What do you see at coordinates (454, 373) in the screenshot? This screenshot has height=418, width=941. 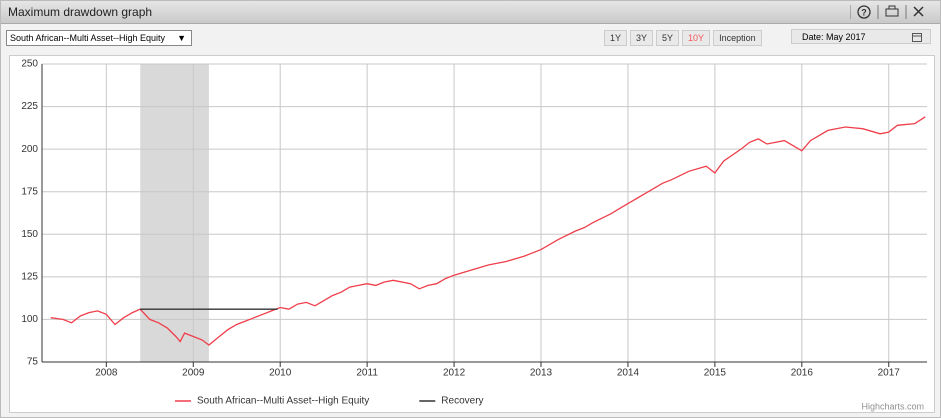 I see `x-tick-label: 2012` at bounding box center [454, 373].